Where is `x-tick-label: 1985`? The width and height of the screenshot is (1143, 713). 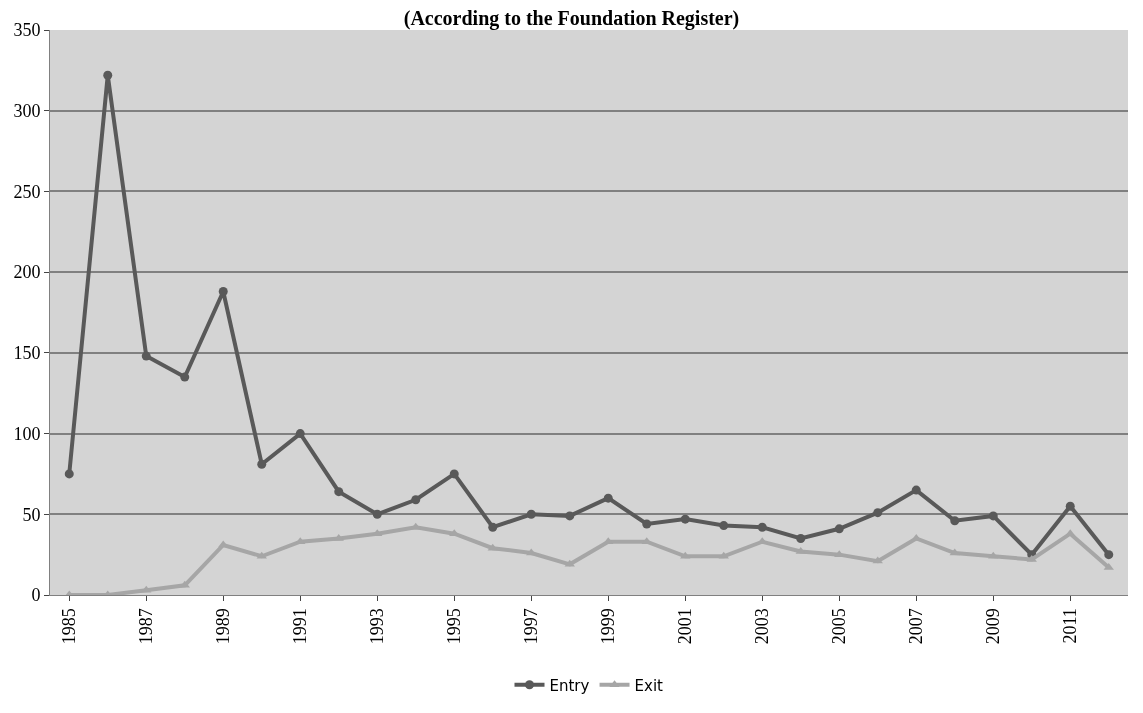 x-tick-label: 1985 is located at coordinates (69, 626).